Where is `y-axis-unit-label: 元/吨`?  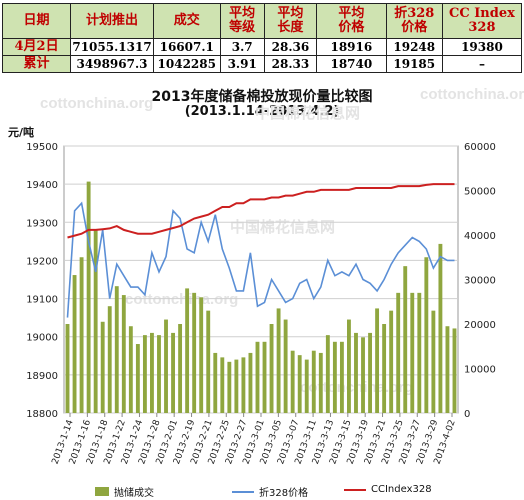 y-axis-unit-label: 元/吨 is located at coordinates (21, 132).